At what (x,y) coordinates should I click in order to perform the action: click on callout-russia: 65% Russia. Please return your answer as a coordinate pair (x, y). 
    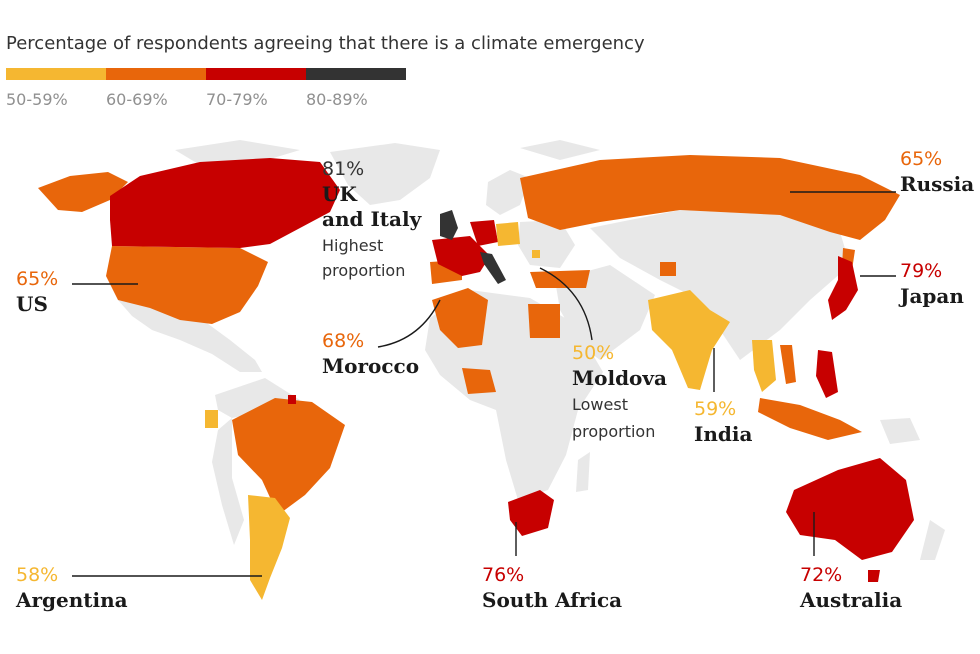
    Looking at the image, I should click on (937, 171).